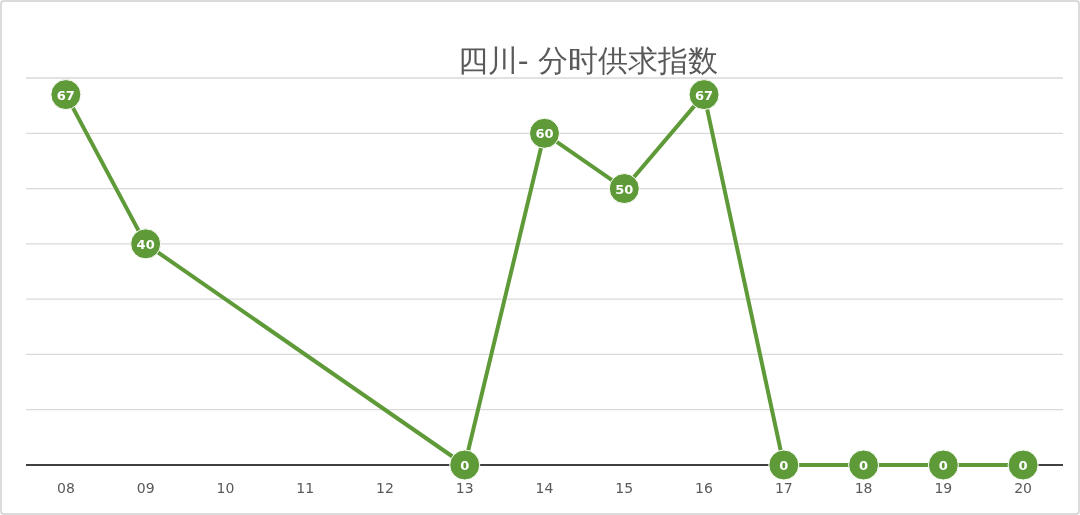  What do you see at coordinates (305, 488) in the screenshot?
I see `x-tick-label: 11` at bounding box center [305, 488].